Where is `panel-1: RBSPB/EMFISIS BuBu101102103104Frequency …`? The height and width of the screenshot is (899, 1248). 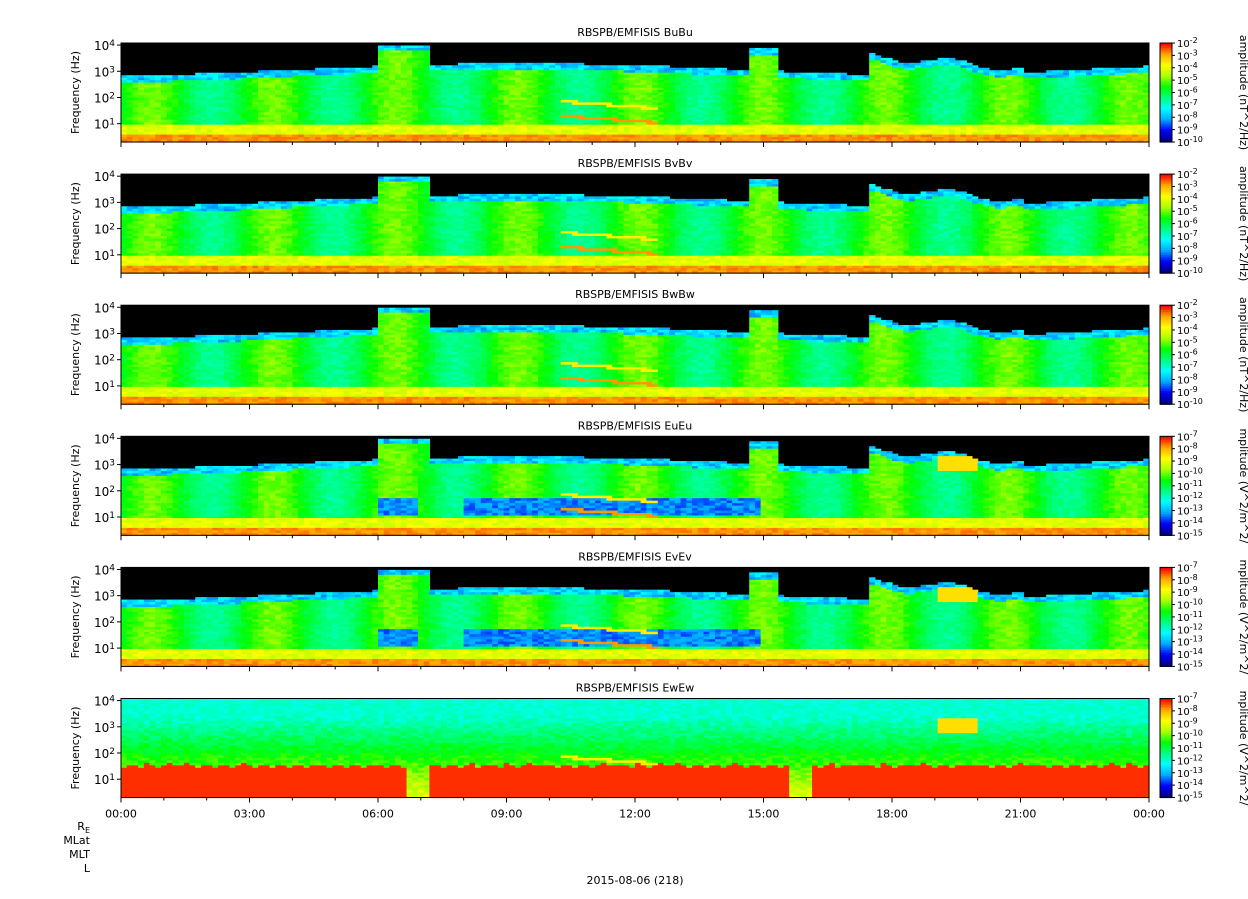
panel-1: RBSPB/EMFISIS BuBu101102103104Frequency … is located at coordinates (658, 88).